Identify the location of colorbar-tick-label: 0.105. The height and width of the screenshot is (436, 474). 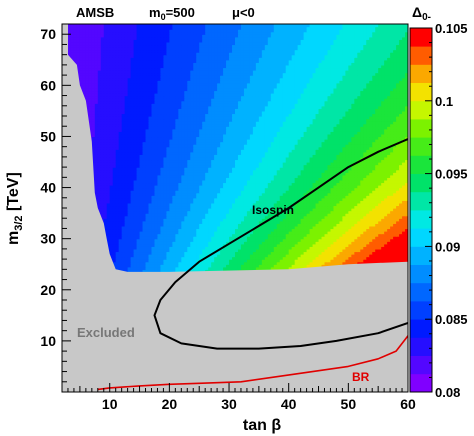
(451, 28).